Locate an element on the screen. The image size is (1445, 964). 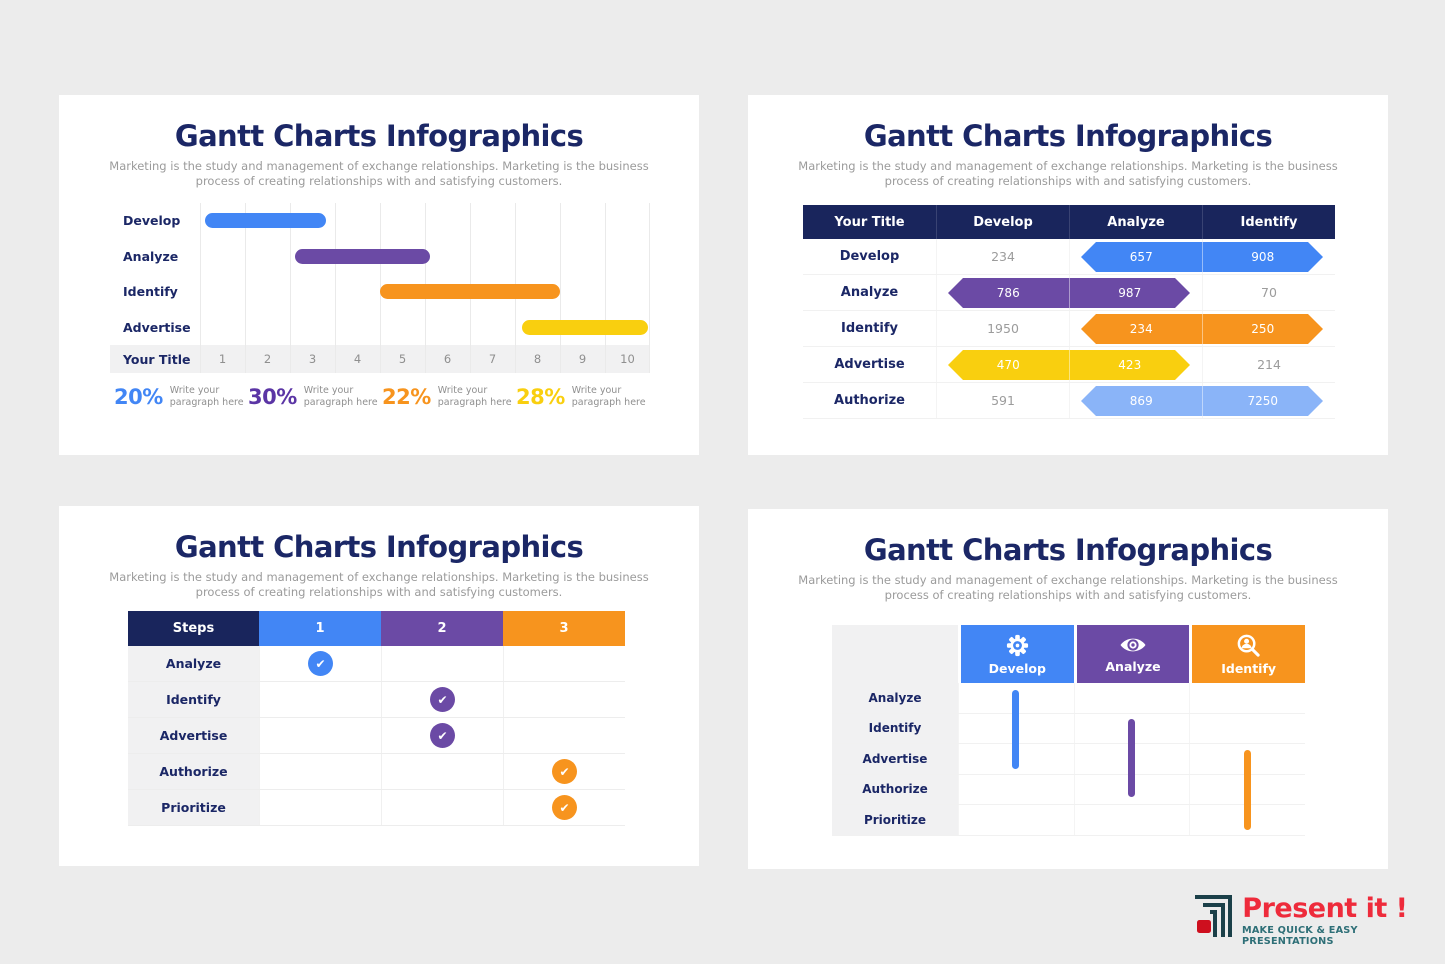
axis-tick: 9 is located at coordinates (582, 359).